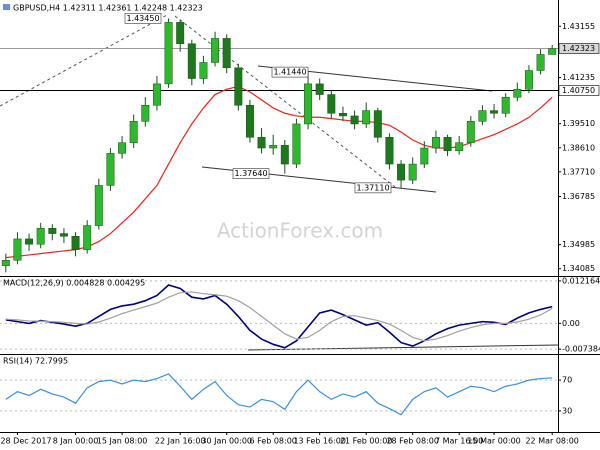 The width and height of the screenshot is (600, 450). What do you see at coordinates (493, 441) in the screenshot?
I see `x-tick-label: 15 Mar 00:00` at bounding box center [493, 441].